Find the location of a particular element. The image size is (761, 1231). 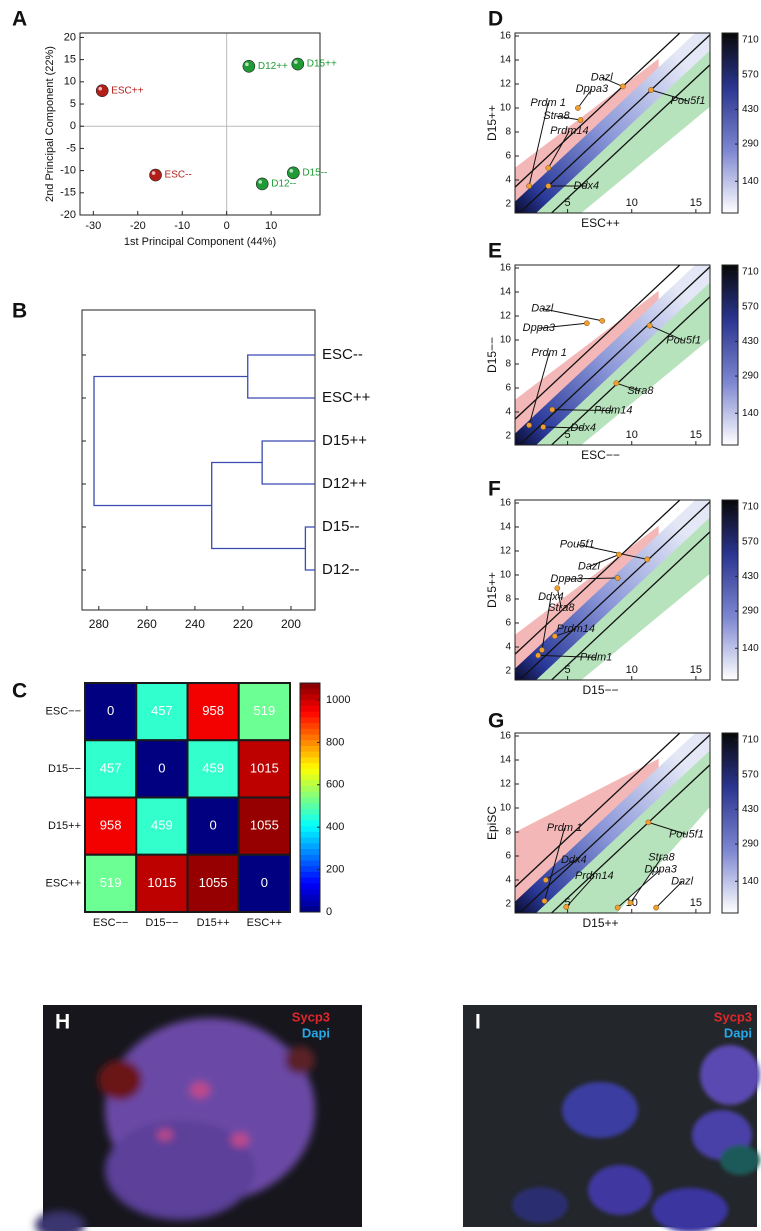

cell-label: 1055 is located at coordinates (264, 825).